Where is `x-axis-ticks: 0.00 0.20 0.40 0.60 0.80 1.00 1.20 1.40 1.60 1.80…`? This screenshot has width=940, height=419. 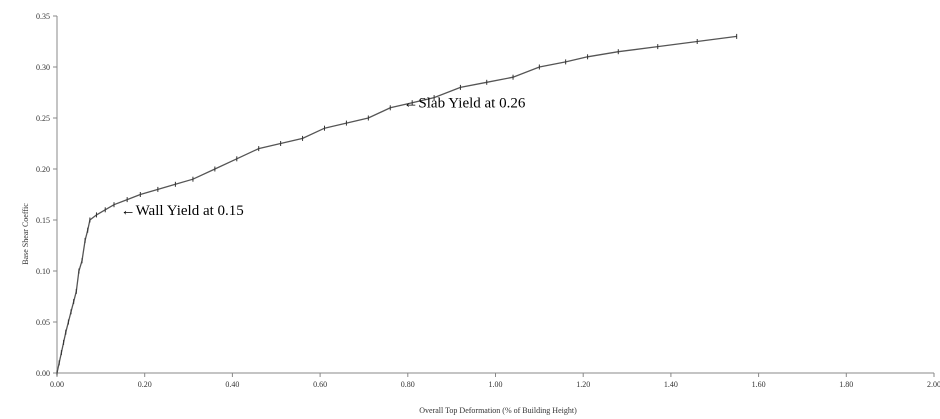
x-axis-ticks: 0.00 0.20 0.40 0.60 0.80 1.00 1.20 1.40 1.60 1.80… is located at coordinates (495, 381).